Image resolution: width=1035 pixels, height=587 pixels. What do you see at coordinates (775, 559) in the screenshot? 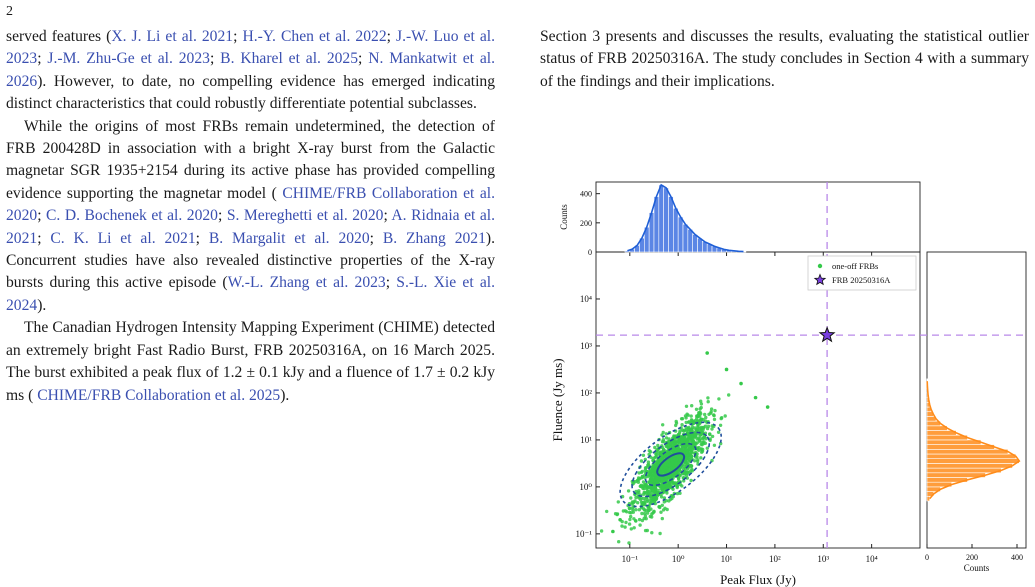
I see `x-tick-label: 10²` at bounding box center [775, 559].